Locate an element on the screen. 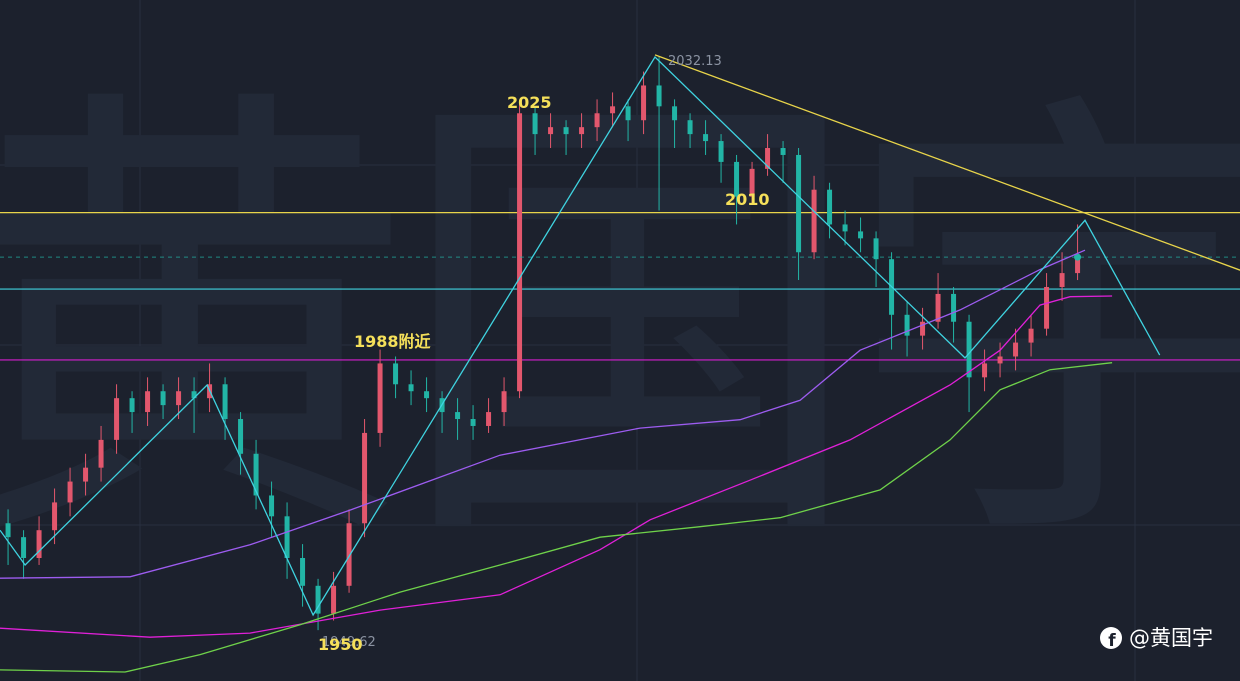  author-badge: f @黄国宇 is located at coordinates (1156, 638).